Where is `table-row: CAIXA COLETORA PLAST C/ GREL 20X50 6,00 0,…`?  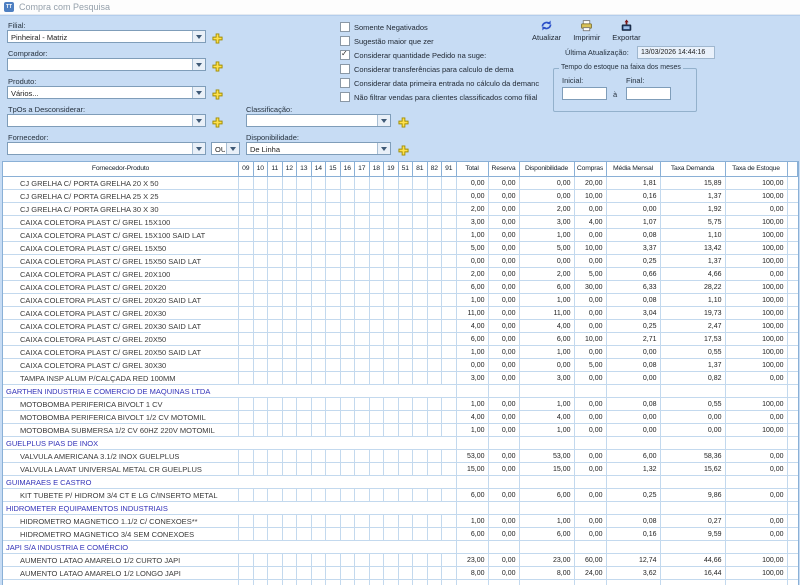
table-row: CAIXA COLETORA PLAST C/ GREL 20X50 6,00 0,… is located at coordinates (400, 339).